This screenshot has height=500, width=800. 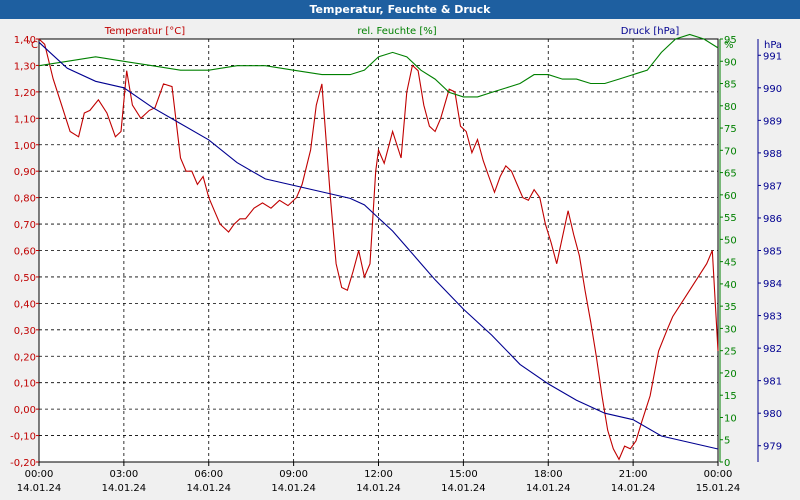 I want to click on temp-tick-label: 0,10, so click(x=25, y=384).